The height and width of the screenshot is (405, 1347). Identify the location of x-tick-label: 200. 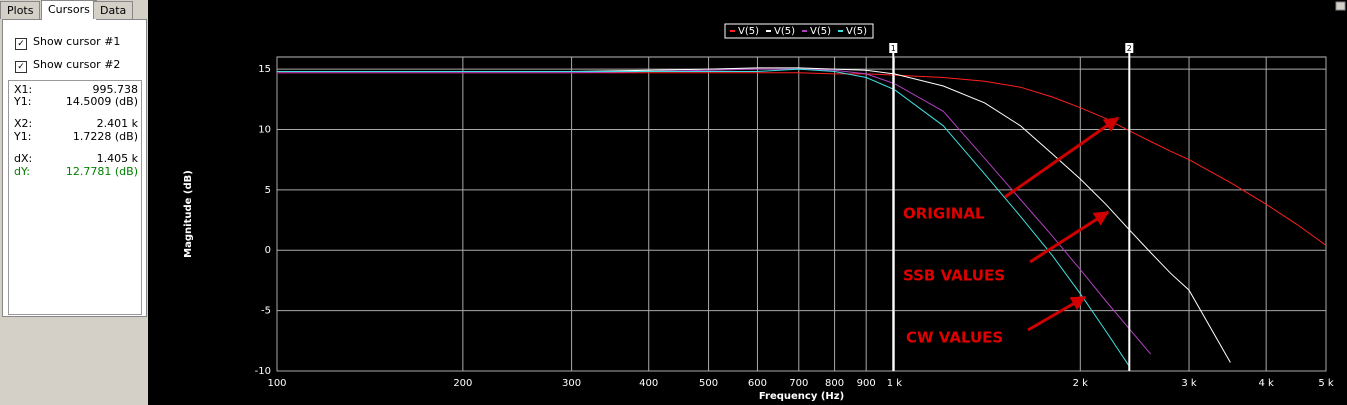
(462, 383).